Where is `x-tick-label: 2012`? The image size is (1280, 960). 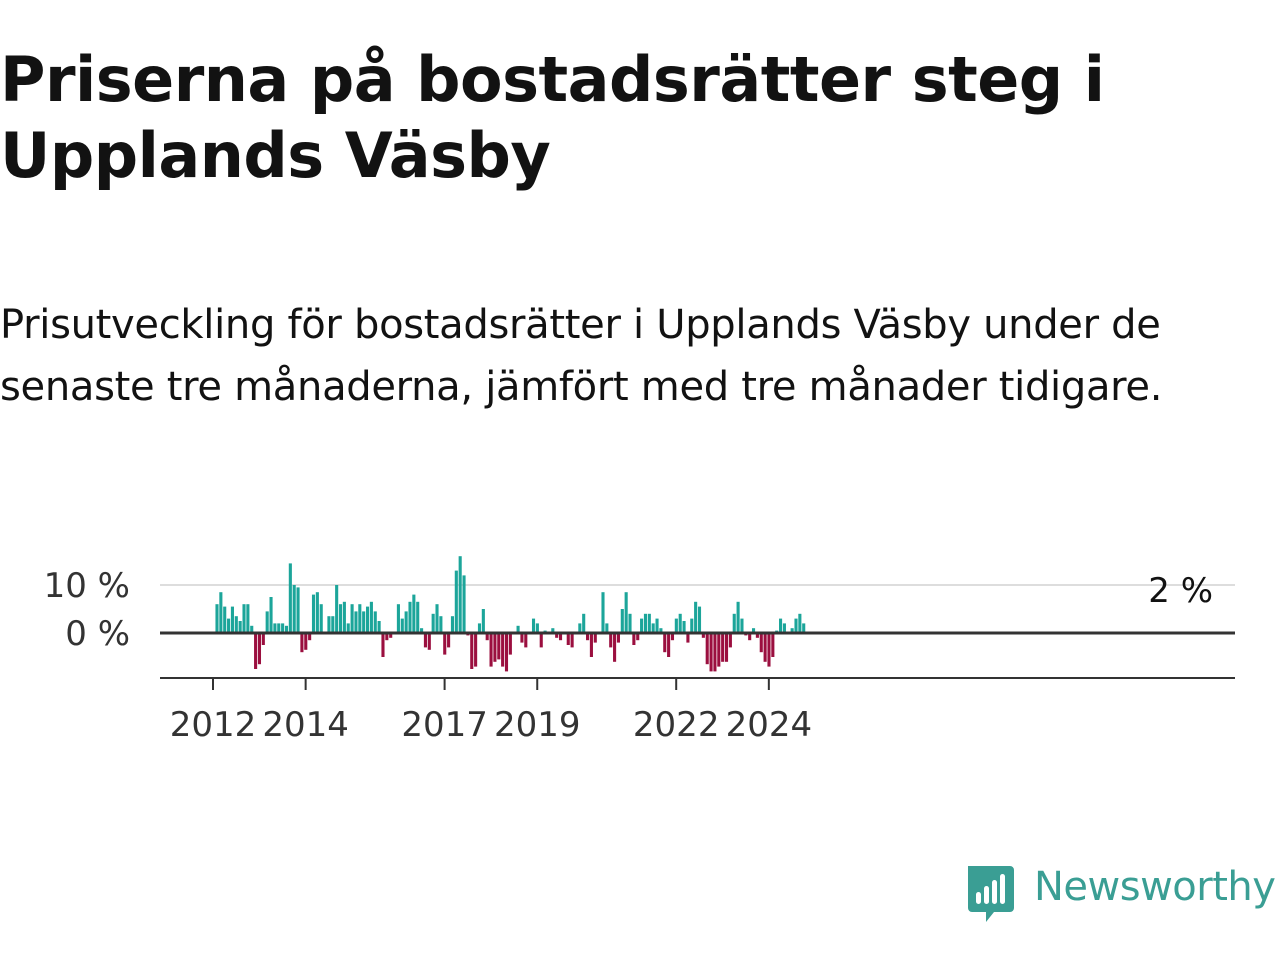 x-tick-label: 2012 is located at coordinates (213, 725).